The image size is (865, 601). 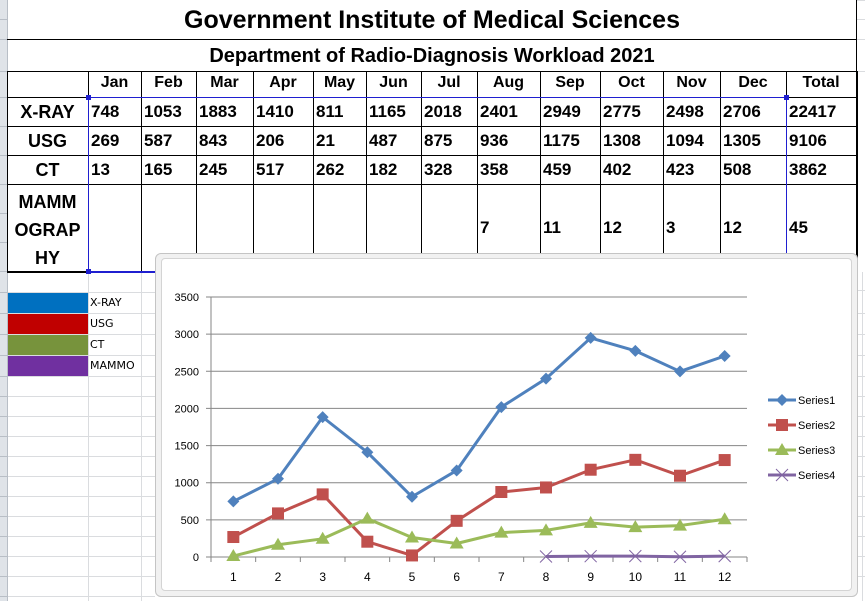 I want to click on table-cell: 459, so click(x=557, y=169).